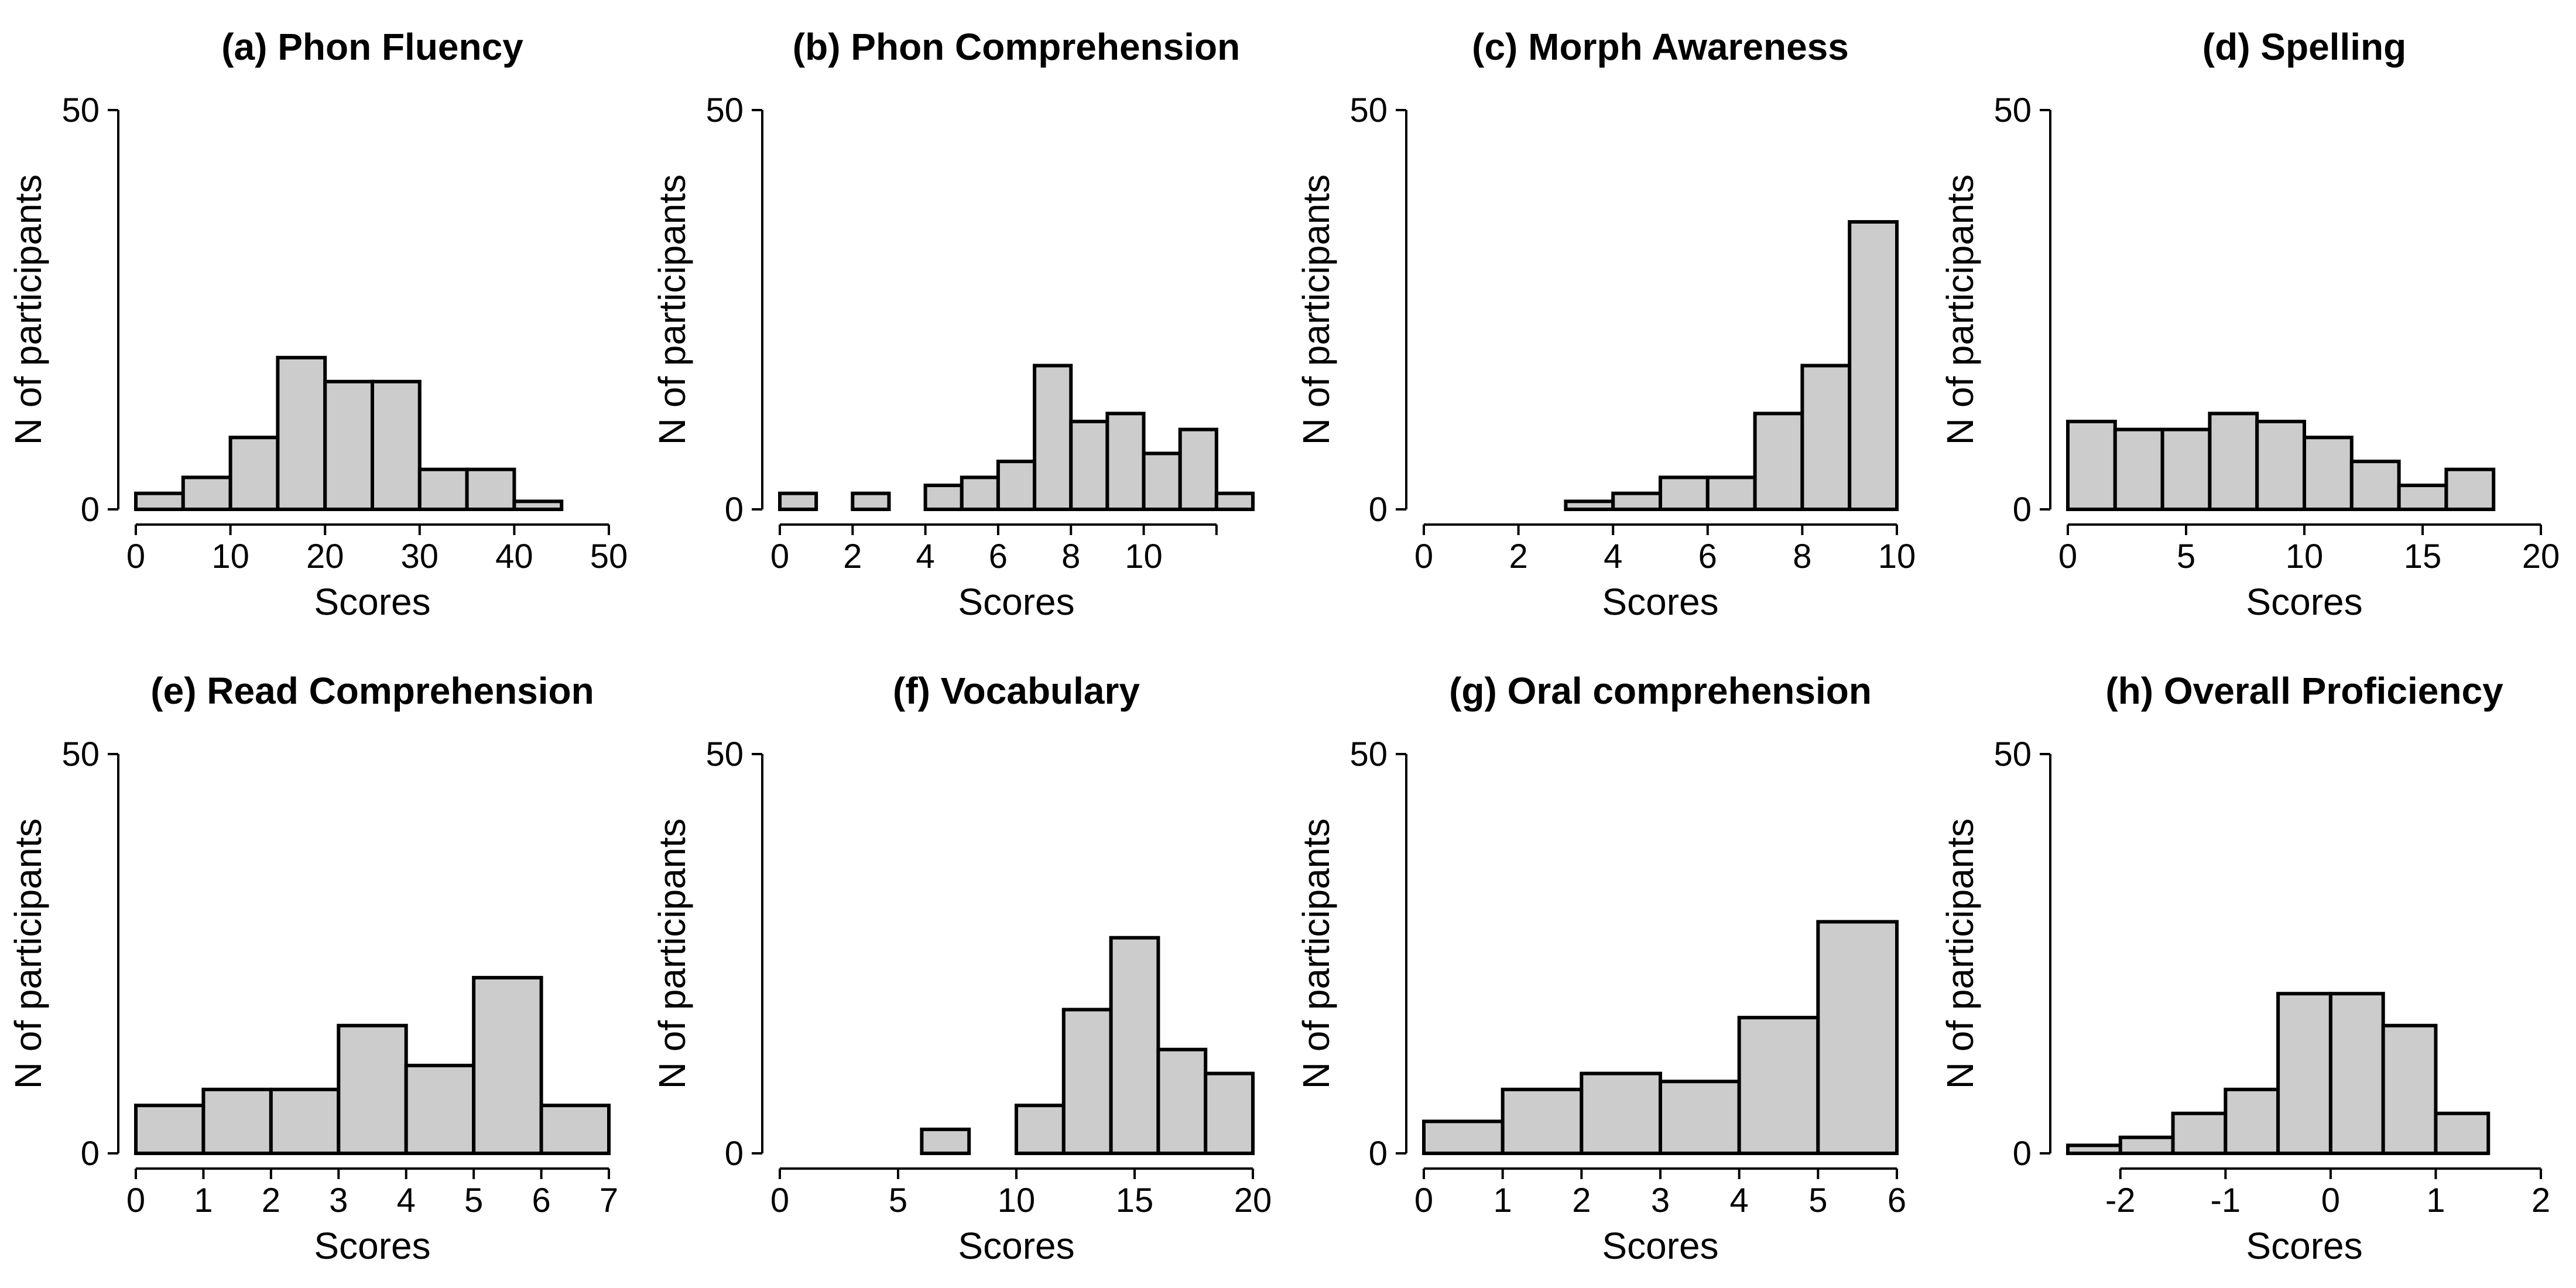 Image resolution: width=2576 pixels, height=1288 pixels. I want to click on panel-title: (f) Vocabulary, so click(1016, 691).